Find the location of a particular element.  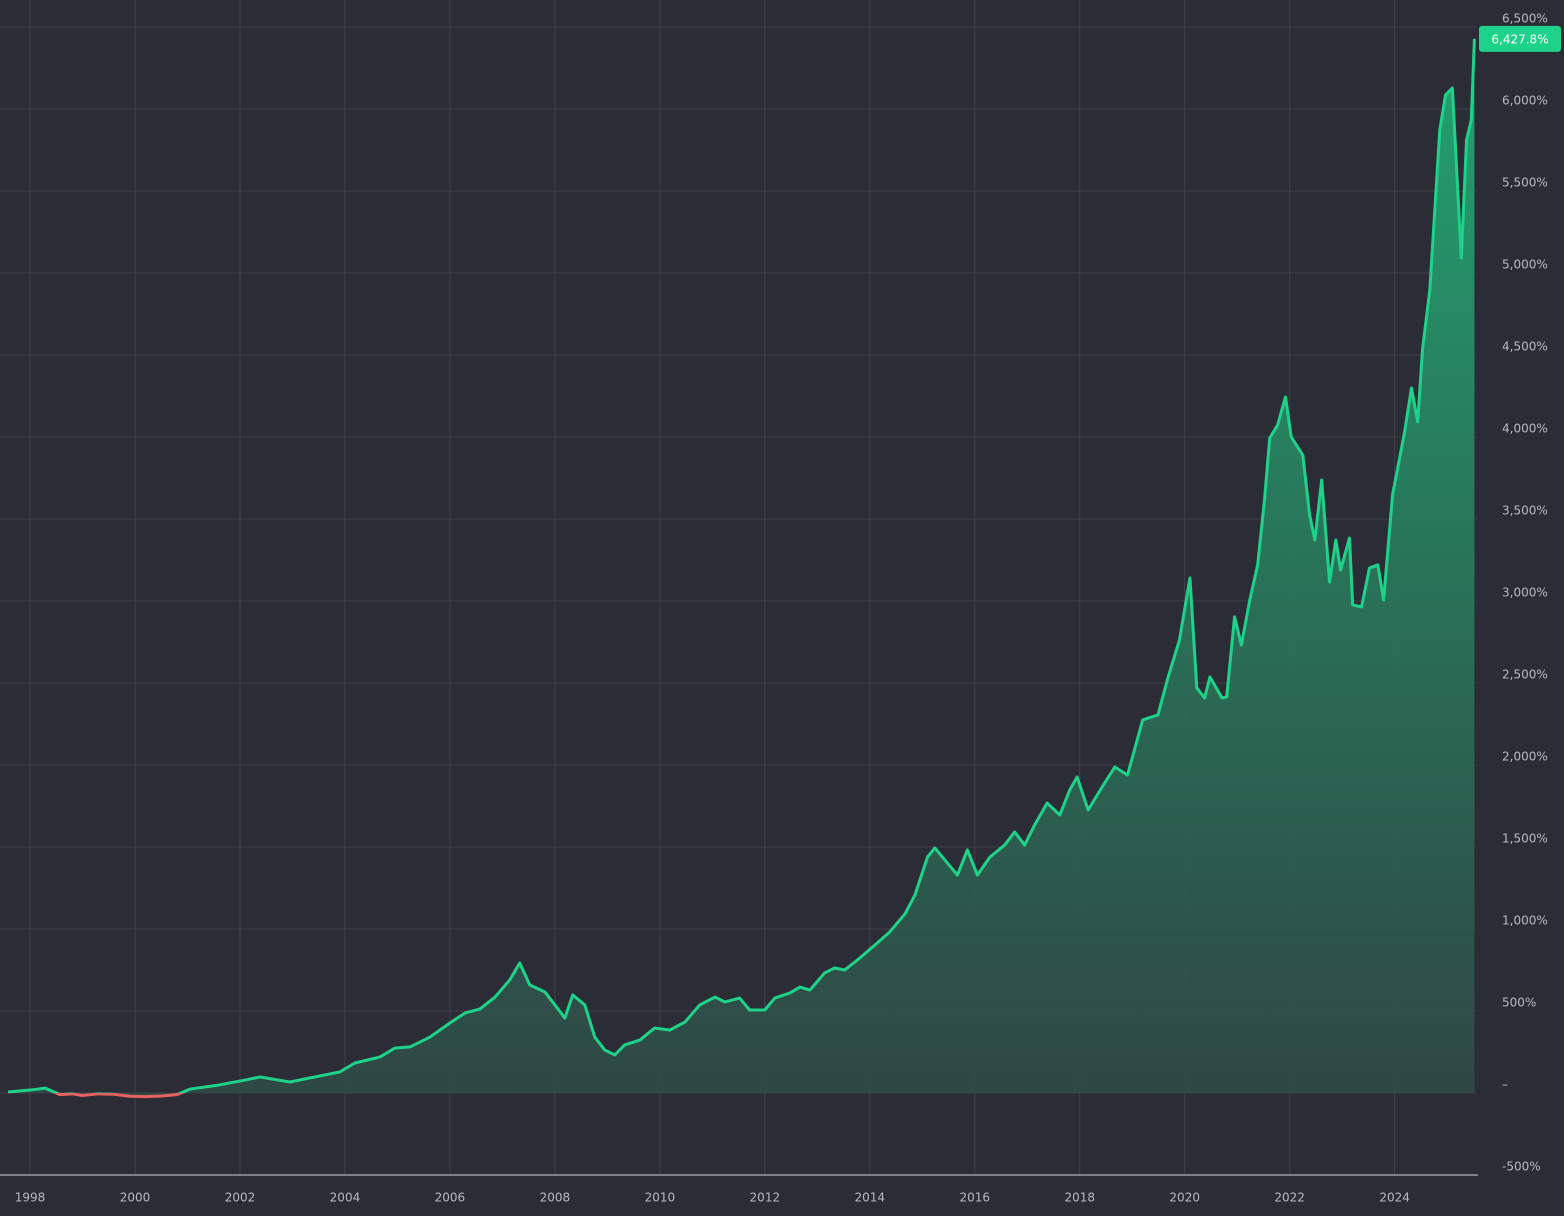

y-tick-label: 2,000% is located at coordinates (1525, 757).